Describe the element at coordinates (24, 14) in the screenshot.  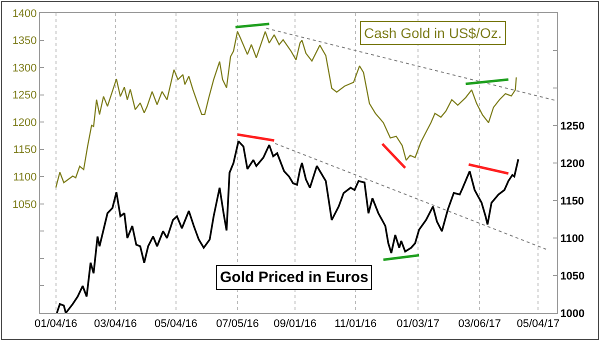
I see `y-tick-label: 1400` at that location.